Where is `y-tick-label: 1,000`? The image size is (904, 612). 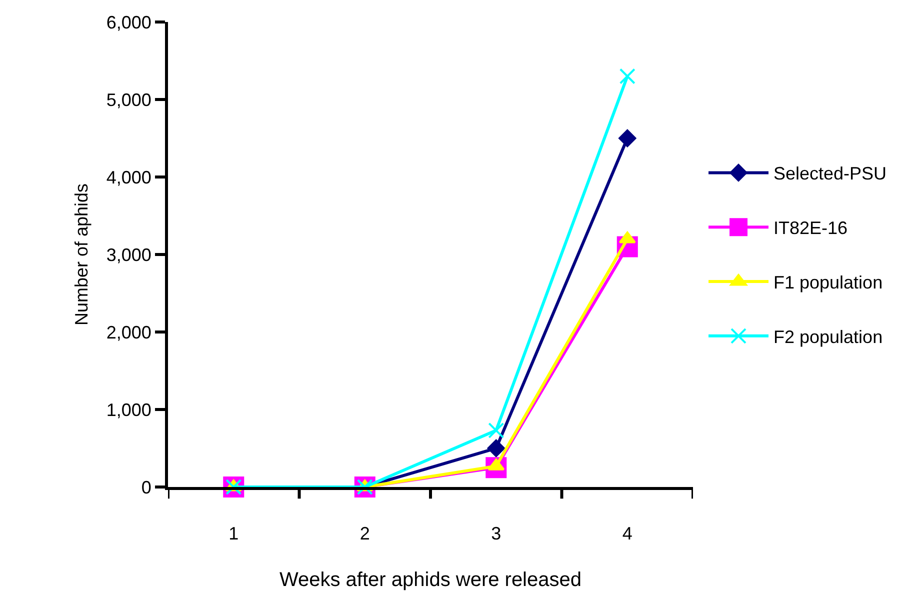 y-tick-label: 1,000 is located at coordinates (129, 410).